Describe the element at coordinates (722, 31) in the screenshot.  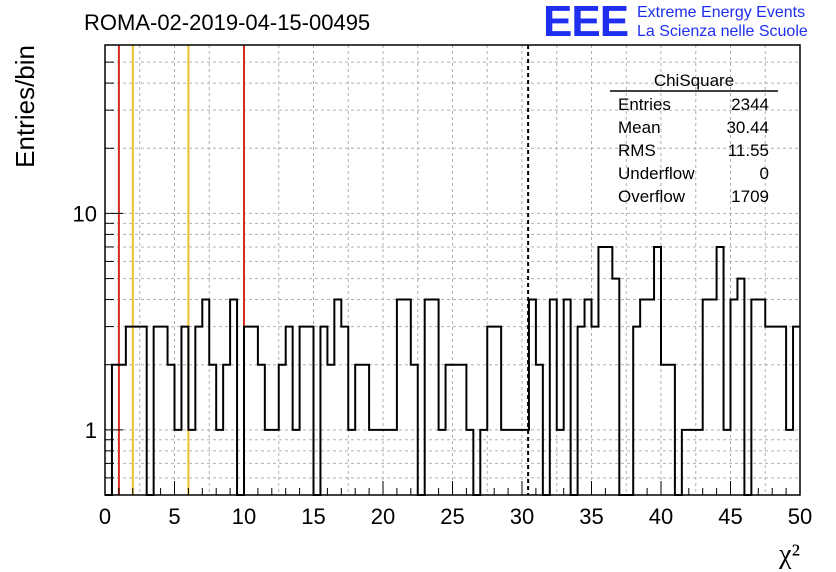
I see `logo-line-2: La Scienza nelle Scuole` at that location.